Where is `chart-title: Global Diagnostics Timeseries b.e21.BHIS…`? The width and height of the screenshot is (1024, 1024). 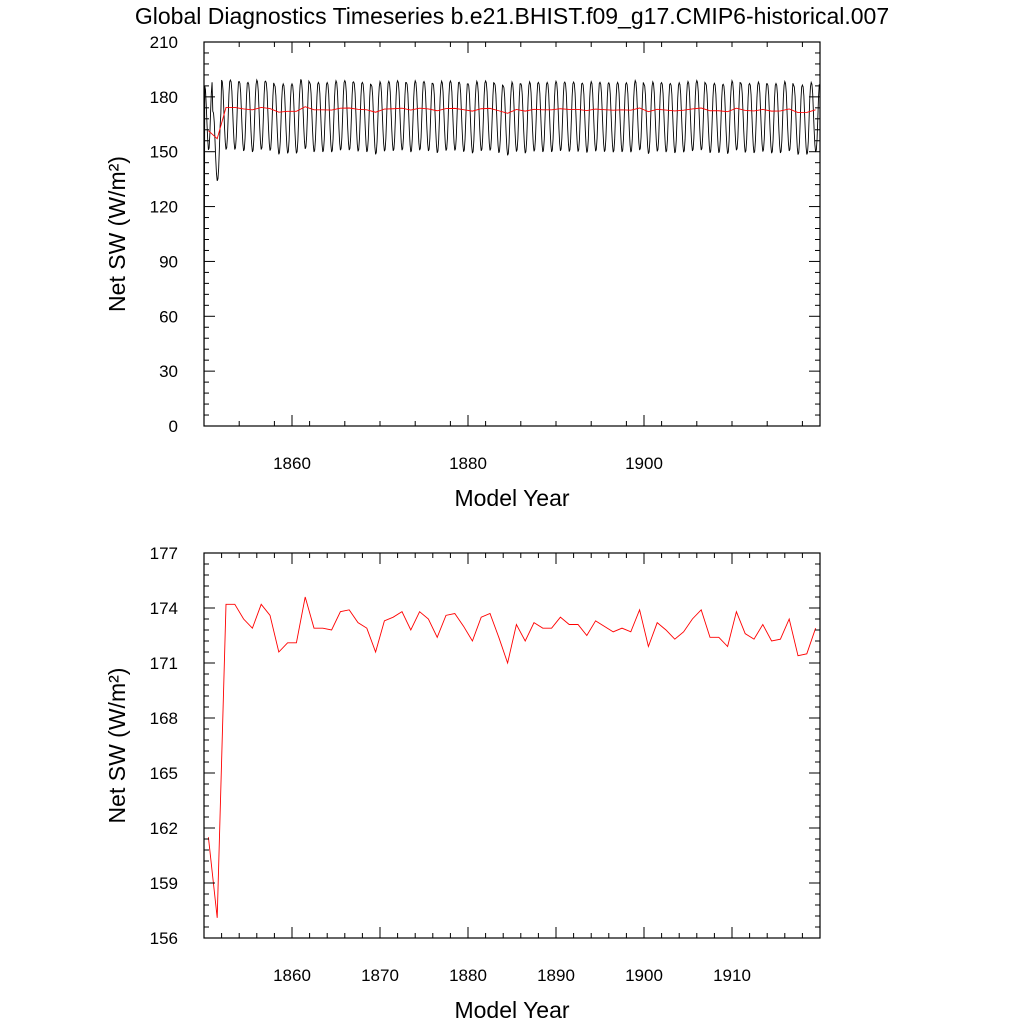
chart-title: Global Diagnostics Timeseries b.e21.BHIS… is located at coordinates (512, 16).